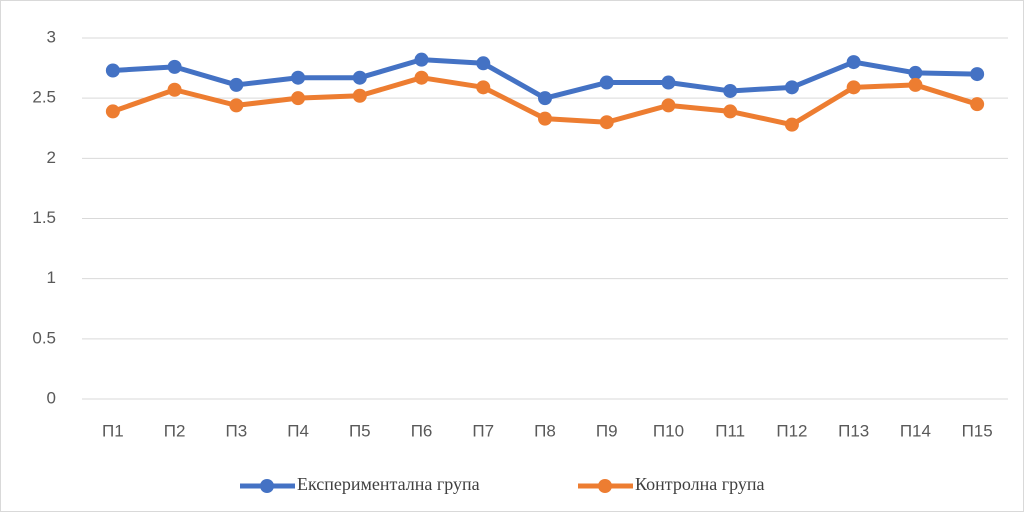  I want to click on x-tick-label: П7, so click(483, 430).